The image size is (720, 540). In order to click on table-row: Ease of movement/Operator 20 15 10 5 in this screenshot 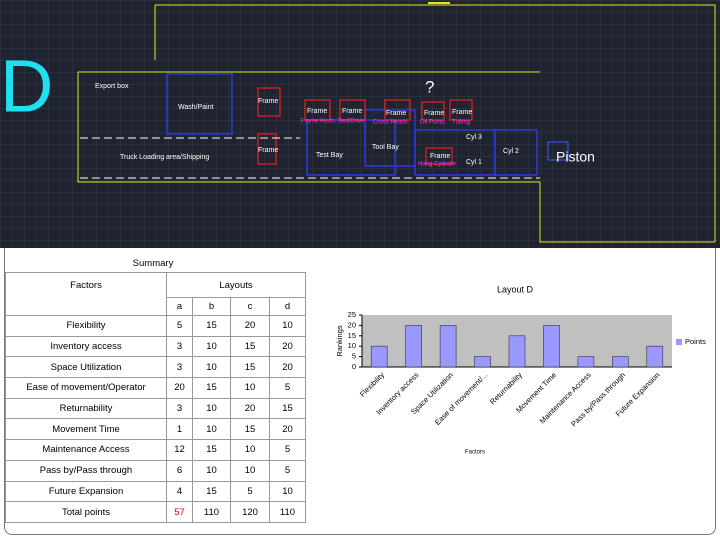, I will do `click(155, 388)`.